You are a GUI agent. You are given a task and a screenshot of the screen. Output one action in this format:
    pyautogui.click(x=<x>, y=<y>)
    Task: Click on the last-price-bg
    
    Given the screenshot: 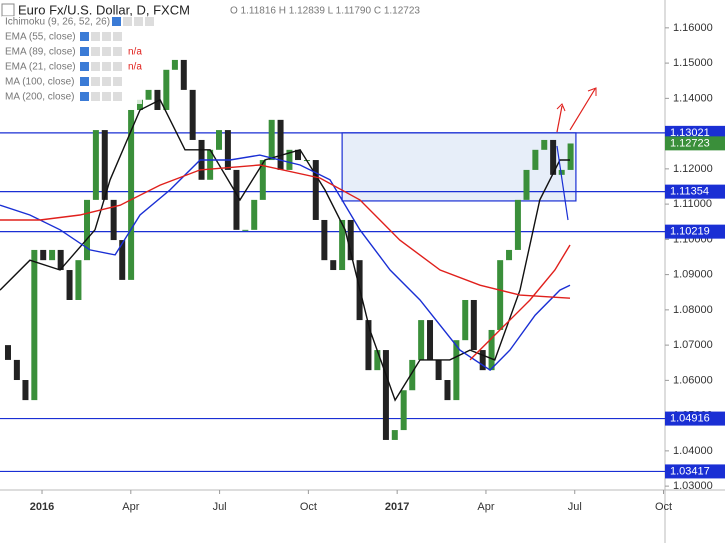 What is the action you would take?
    pyautogui.click(x=695, y=143)
    